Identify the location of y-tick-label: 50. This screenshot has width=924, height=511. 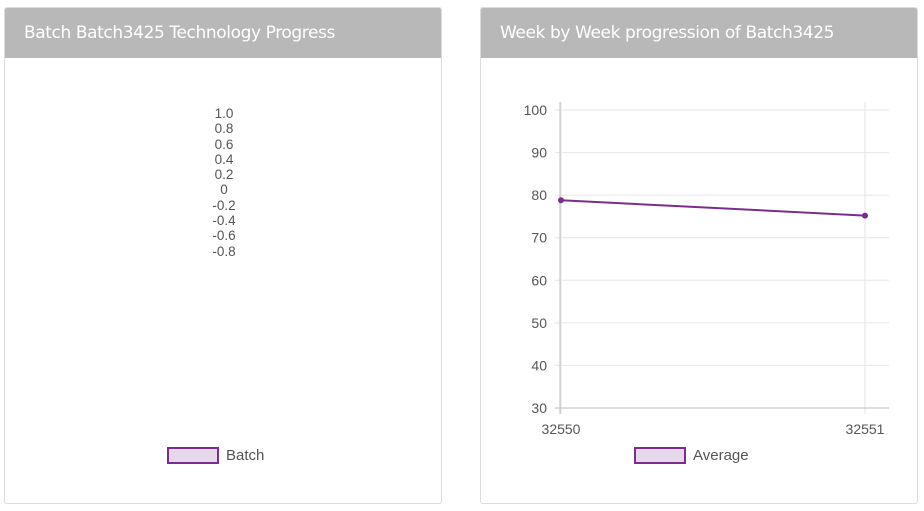
(539, 323).